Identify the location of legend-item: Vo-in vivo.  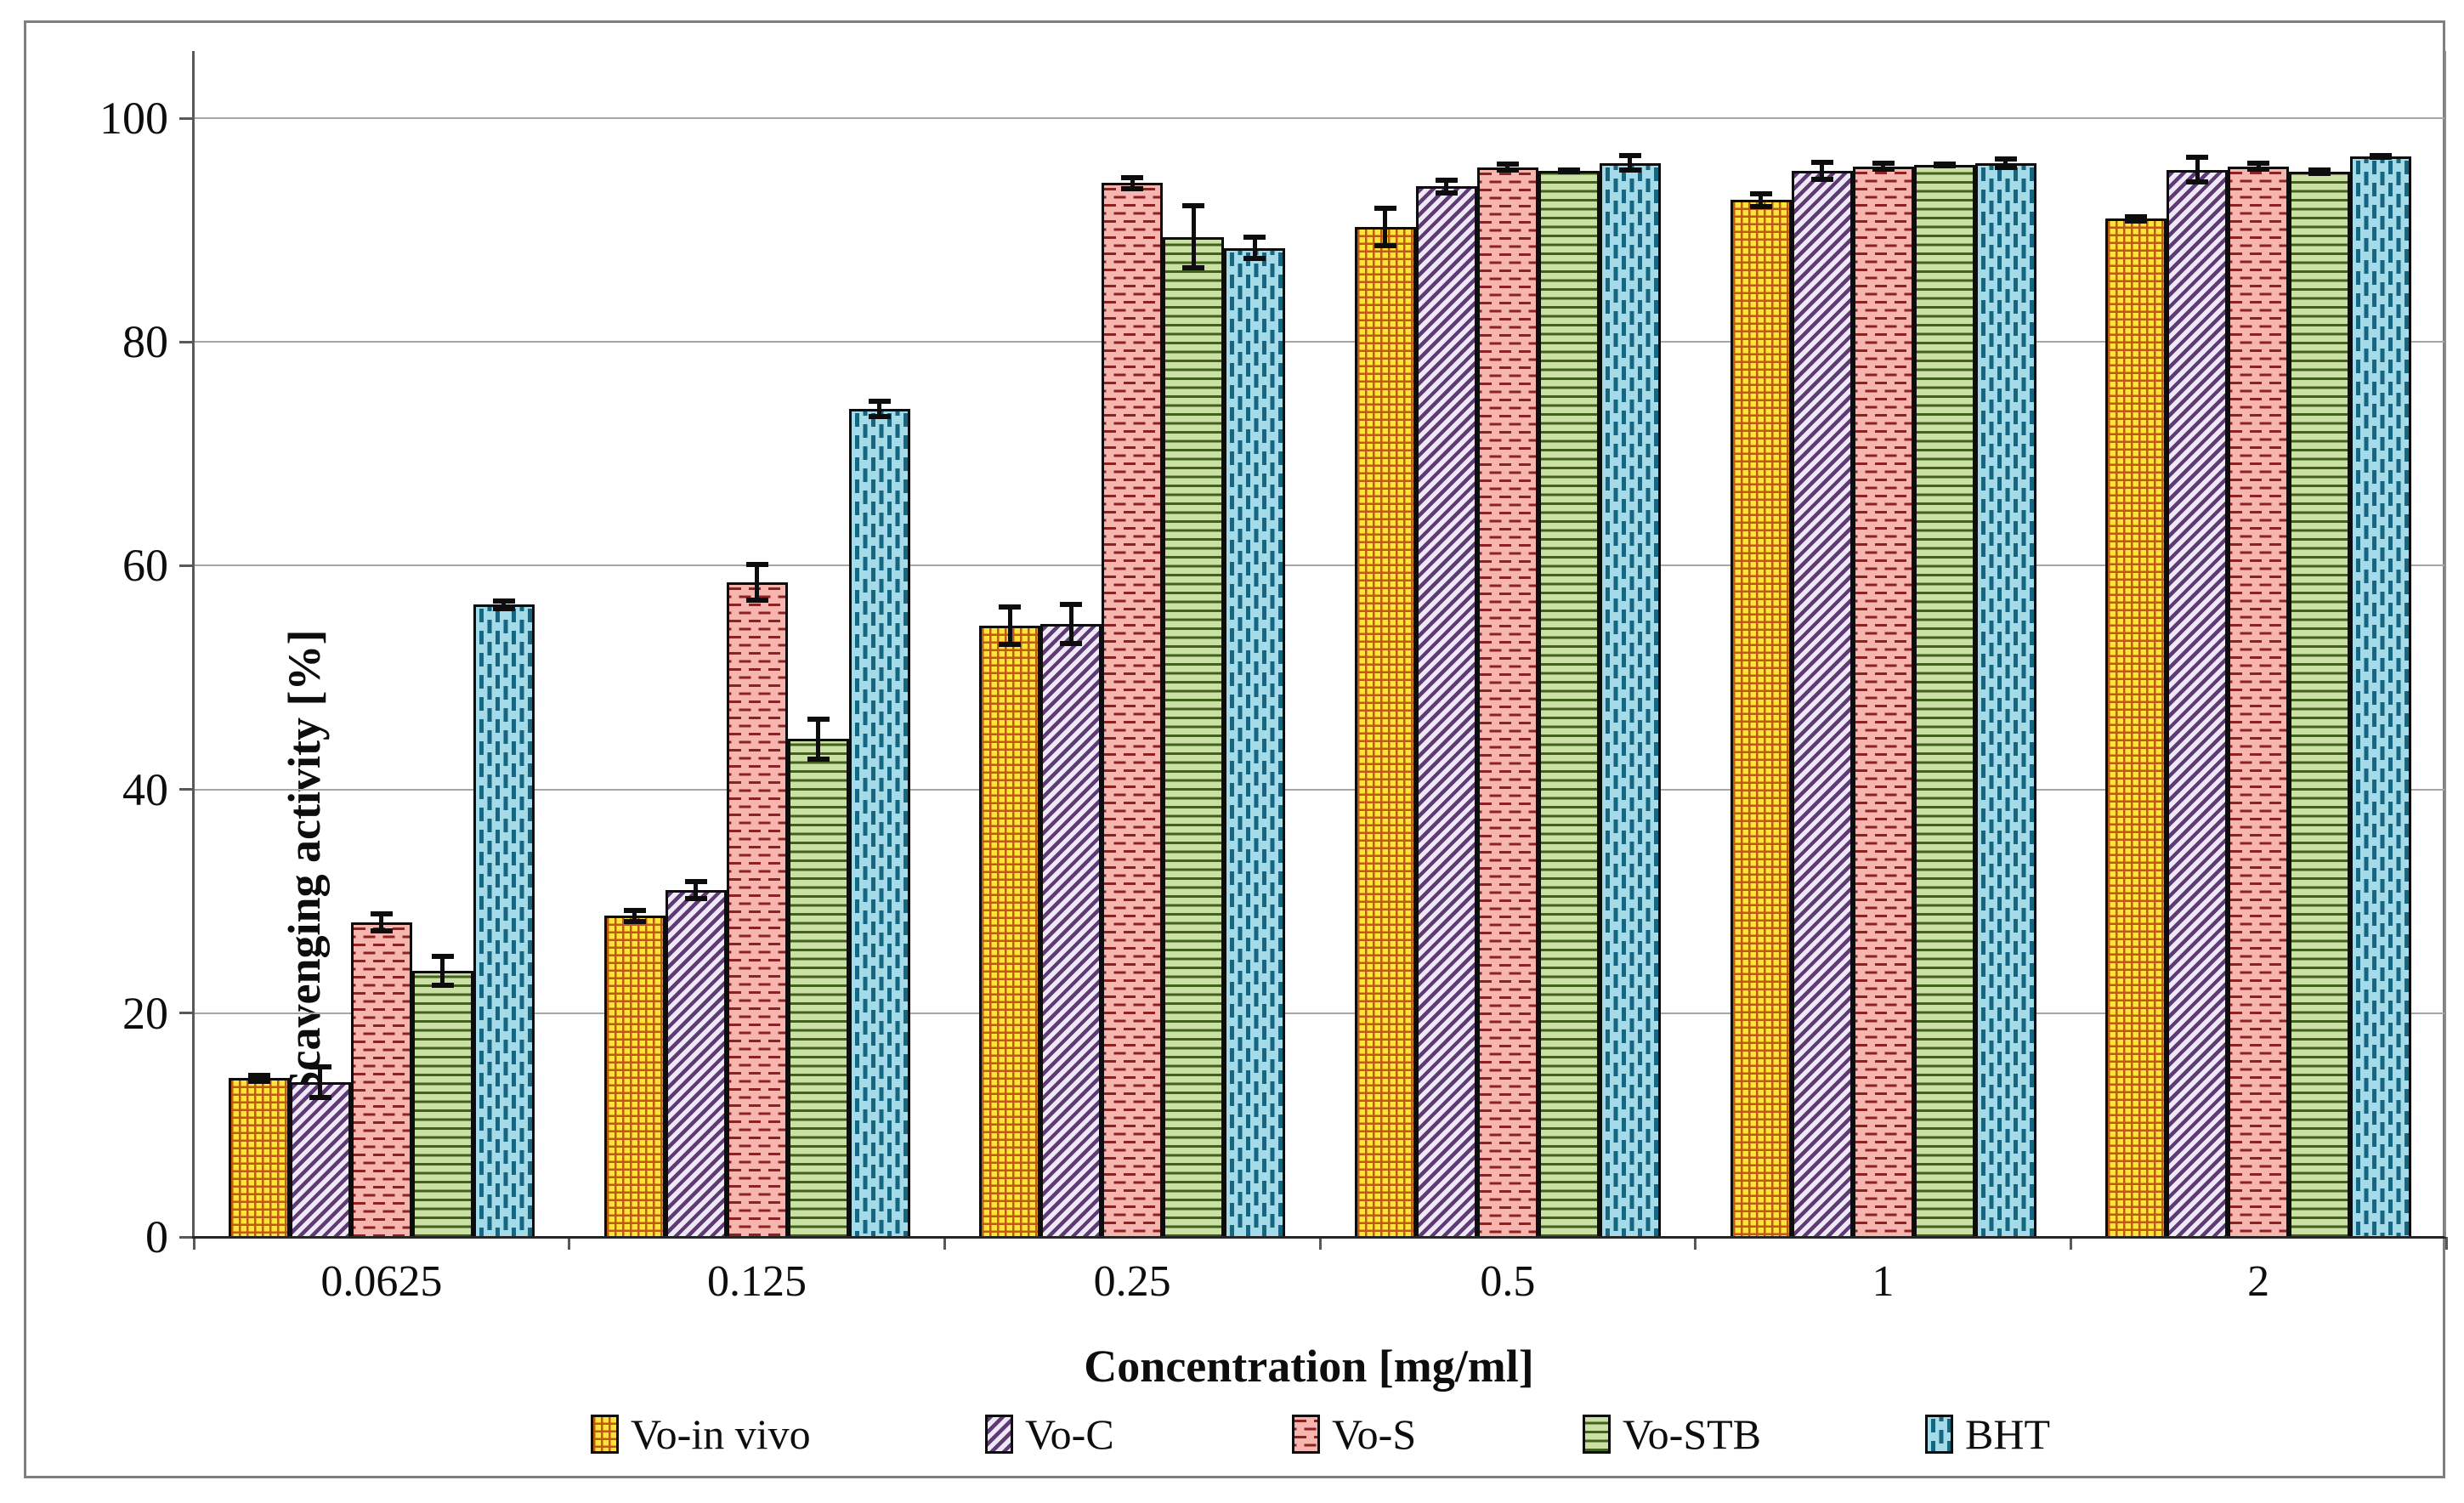
(701, 1434).